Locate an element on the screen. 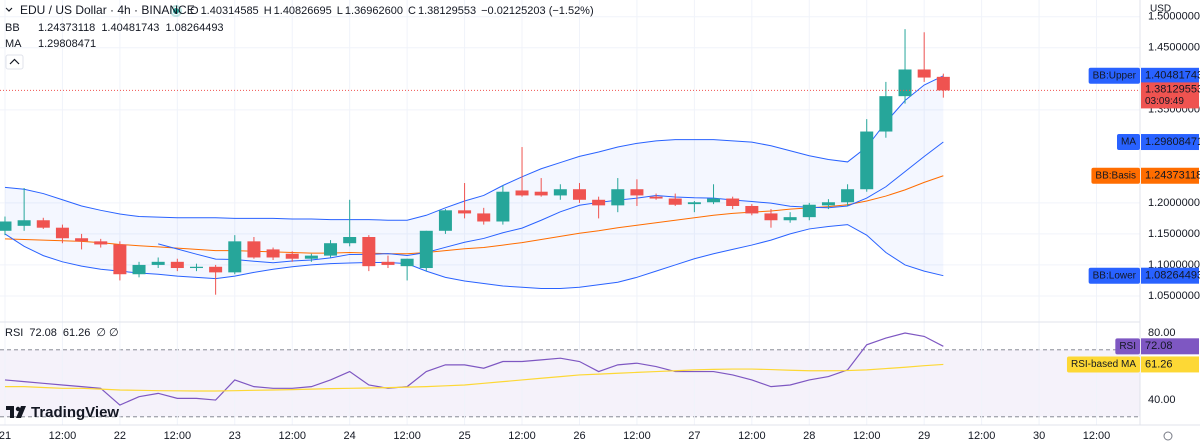 Image resolution: width=1200 pixels, height=445 pixels. value-tag-label: 1.29808471 is located at coordinates (1172, 142).